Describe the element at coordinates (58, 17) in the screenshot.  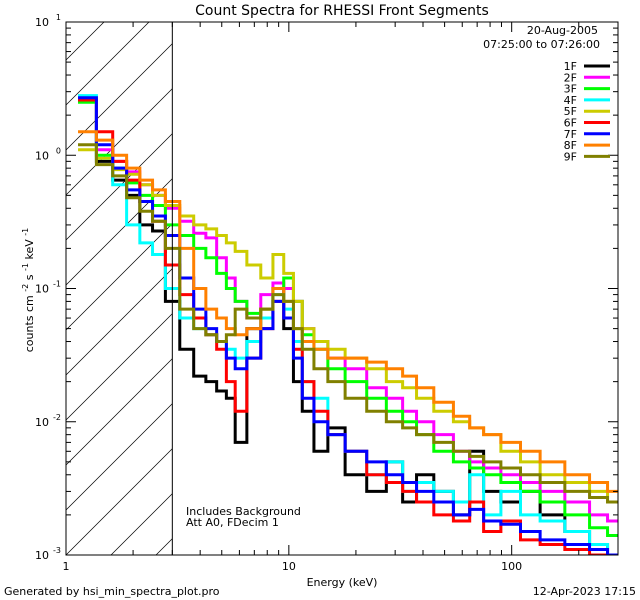
I see `y-tick-exponent: 1` at that location.